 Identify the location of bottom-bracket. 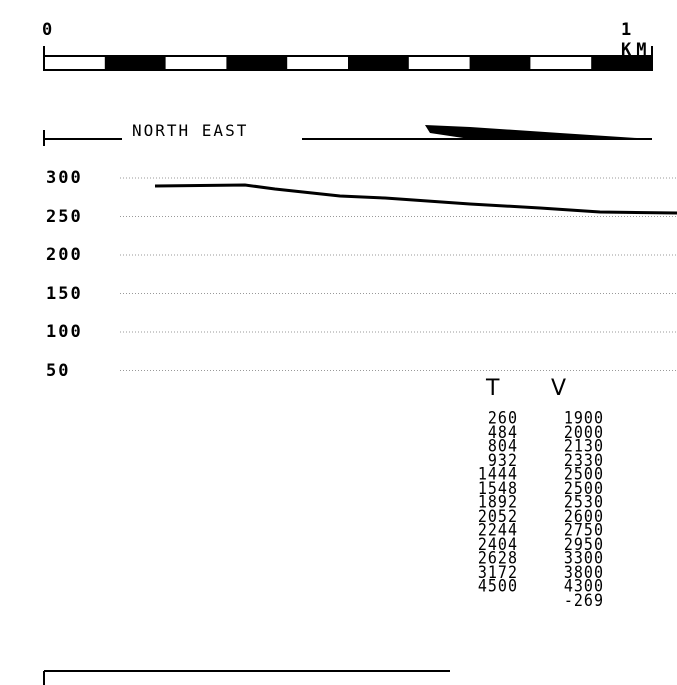
(246, 677).